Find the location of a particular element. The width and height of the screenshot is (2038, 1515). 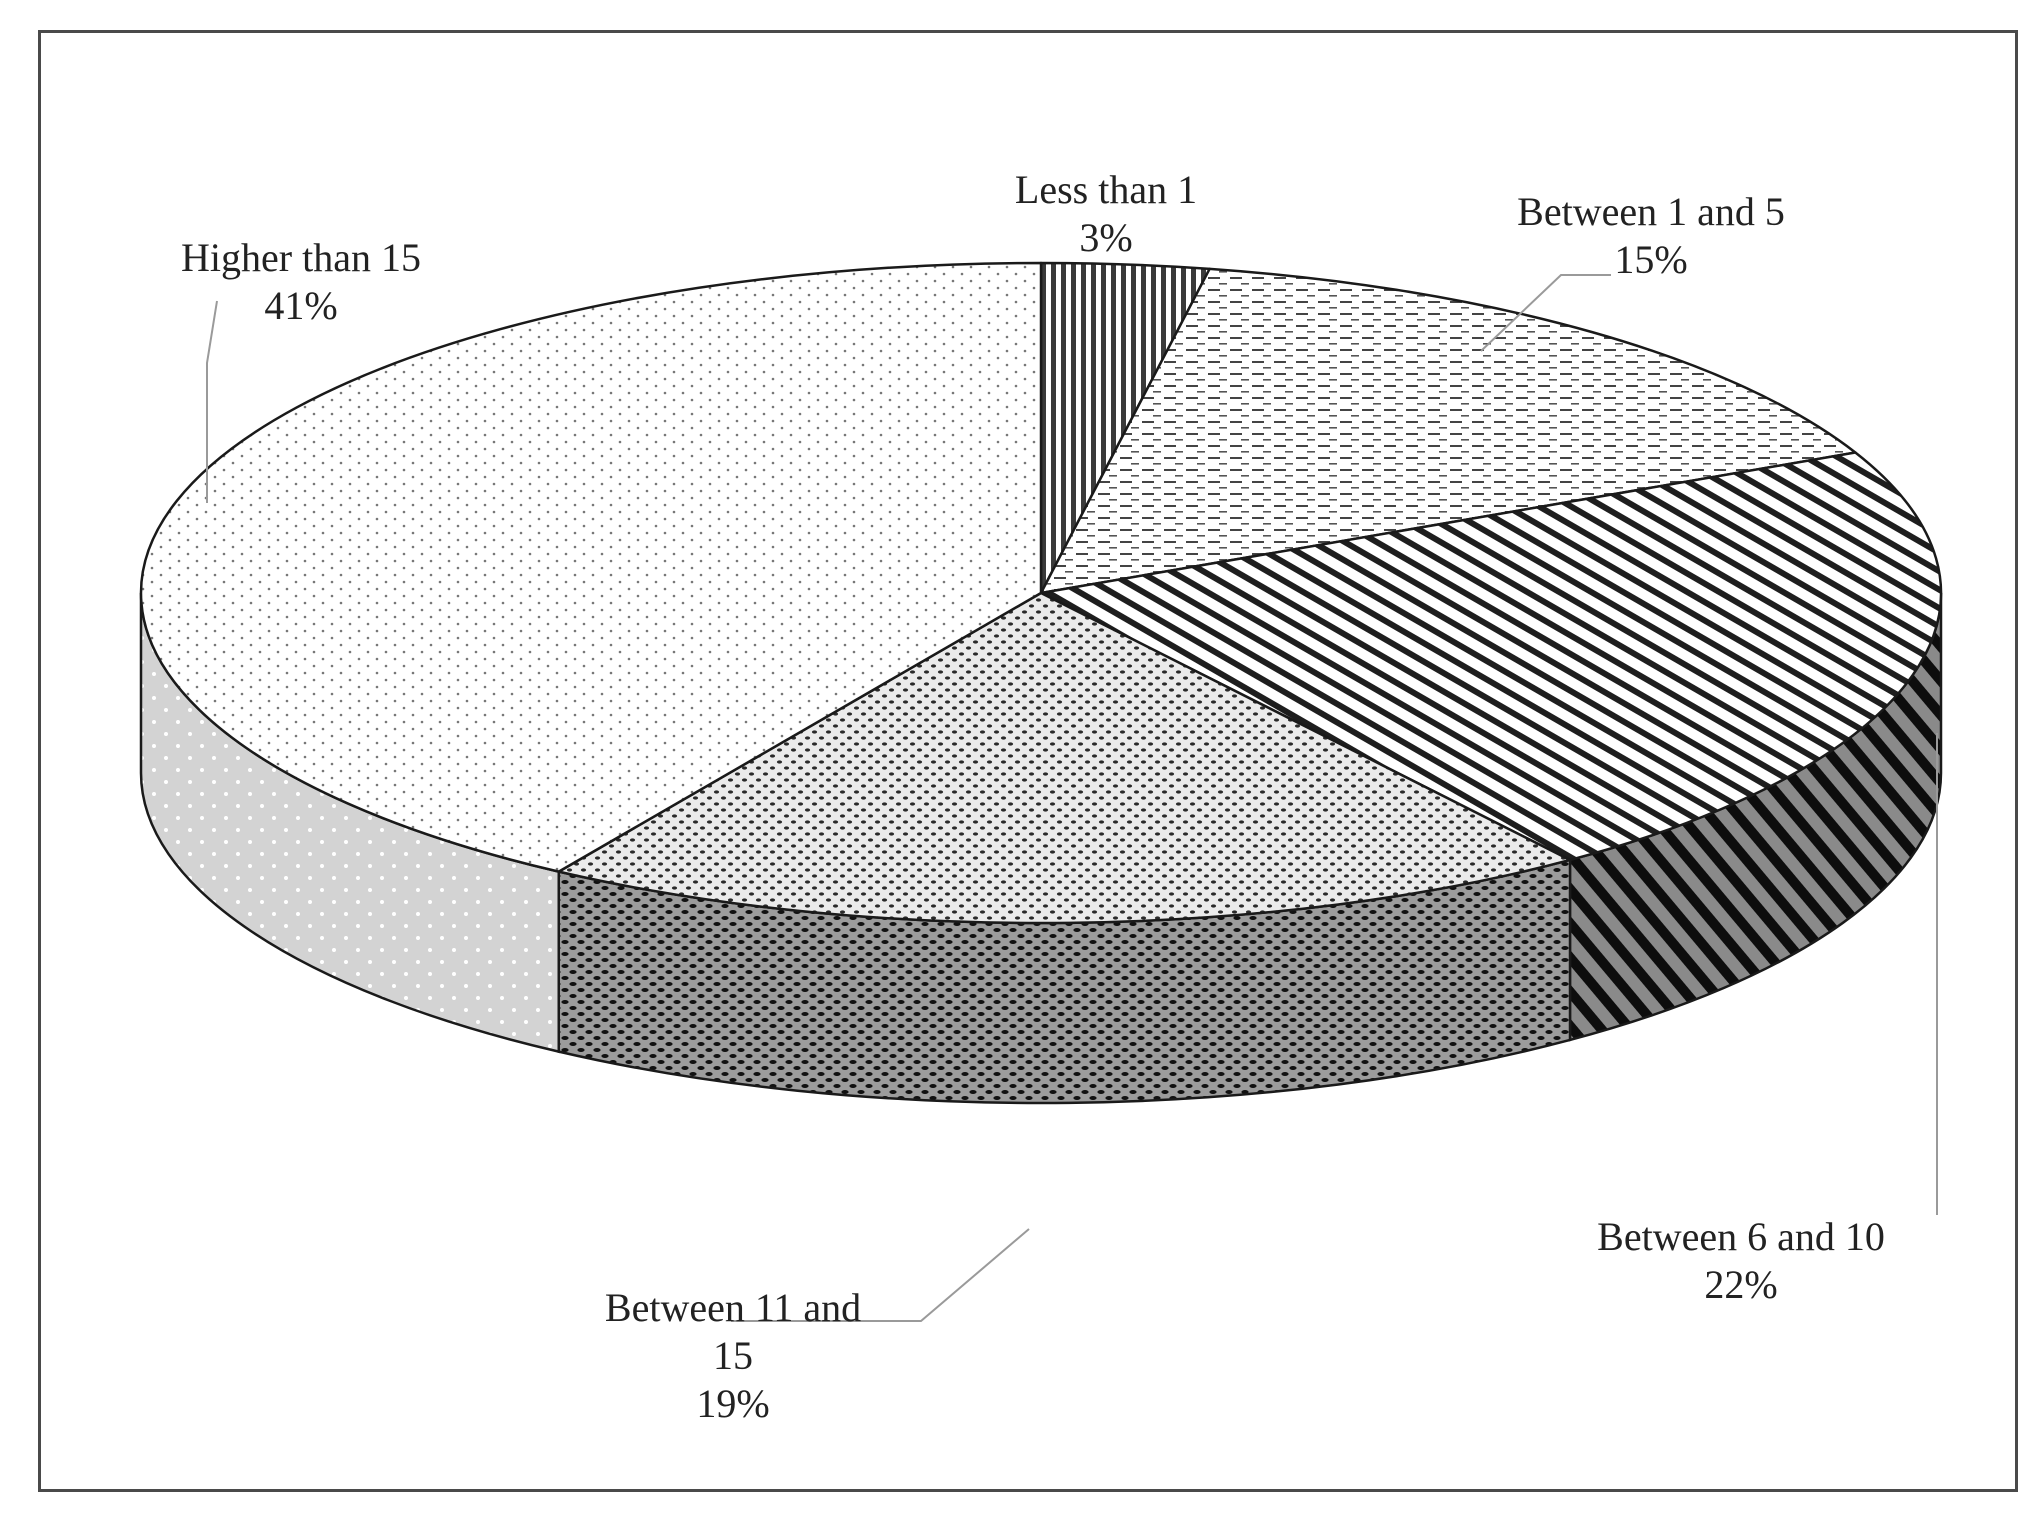

category-label-less-than-1: Less than 1 is located at coordinates (1106, 189).